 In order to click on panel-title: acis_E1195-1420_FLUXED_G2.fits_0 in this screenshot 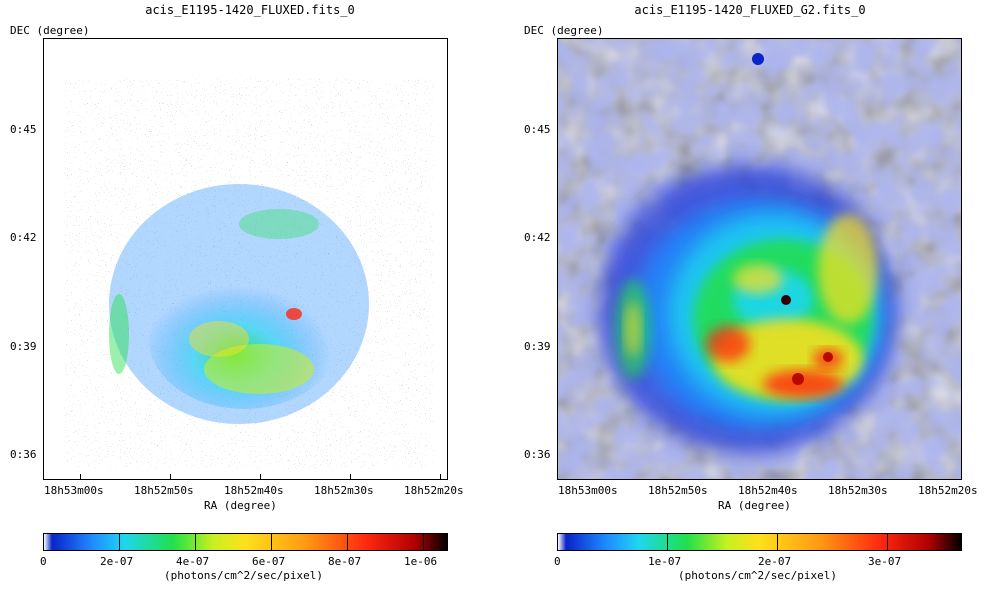, I will do `click(750, 10)`.